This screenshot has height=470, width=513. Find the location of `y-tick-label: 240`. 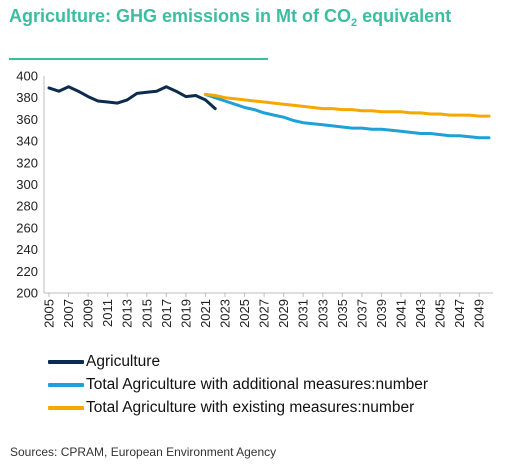

y-tick-label: 240 is located at coordinates (27, 249).